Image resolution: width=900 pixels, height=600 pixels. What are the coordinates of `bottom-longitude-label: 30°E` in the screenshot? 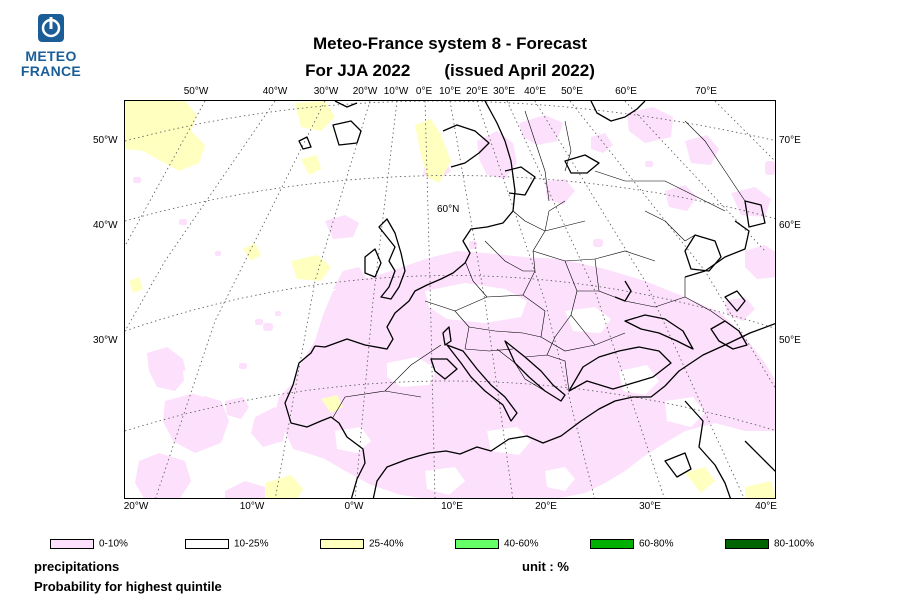 It's located at (650, 506).